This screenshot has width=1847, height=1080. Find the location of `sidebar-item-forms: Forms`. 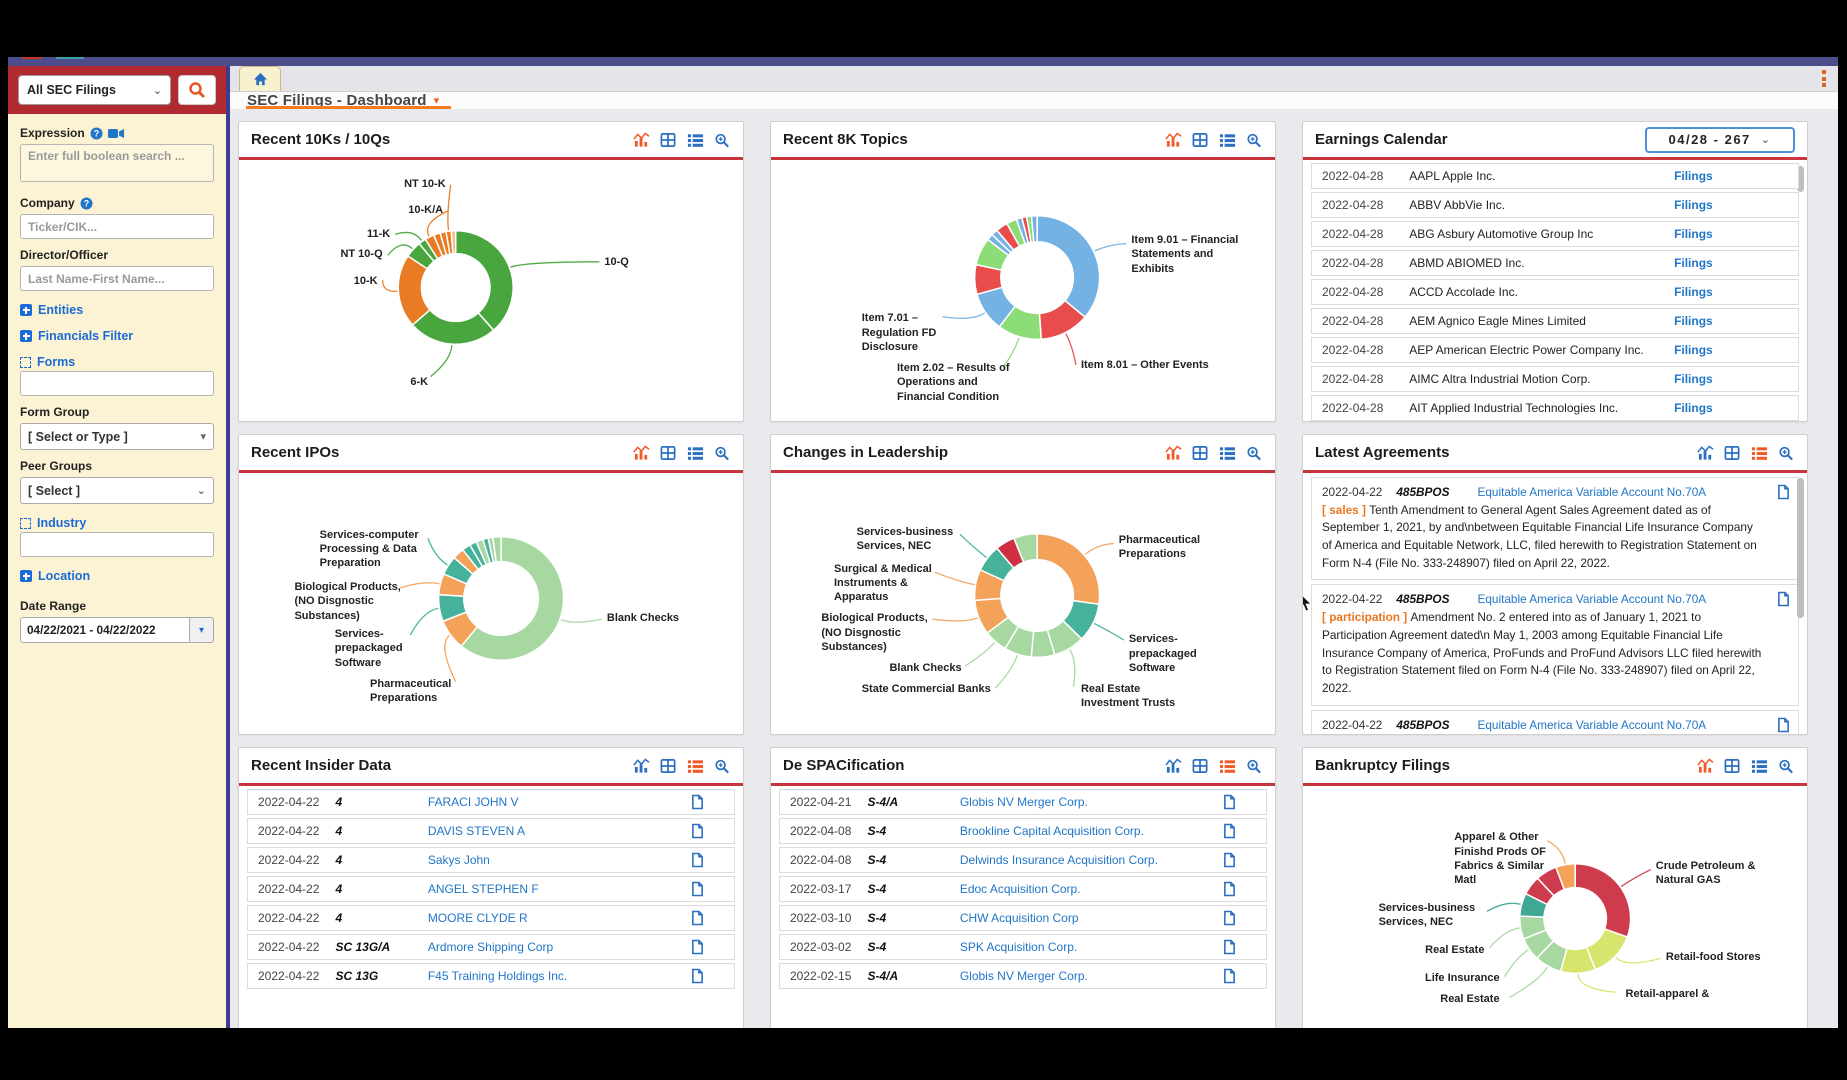

sidebar-item-forms: Forms is located at coordinates (117, 362).